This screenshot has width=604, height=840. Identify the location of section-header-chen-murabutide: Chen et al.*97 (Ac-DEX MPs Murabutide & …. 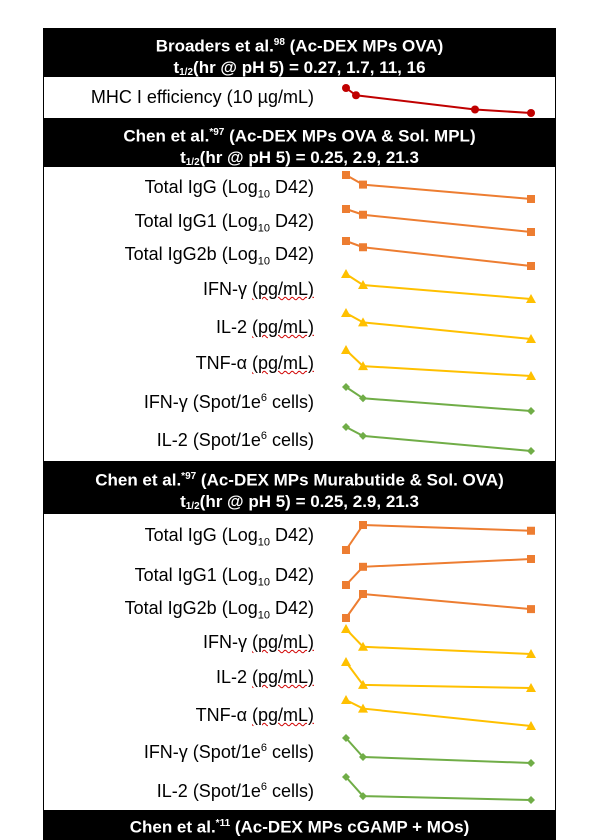
(299, 487).